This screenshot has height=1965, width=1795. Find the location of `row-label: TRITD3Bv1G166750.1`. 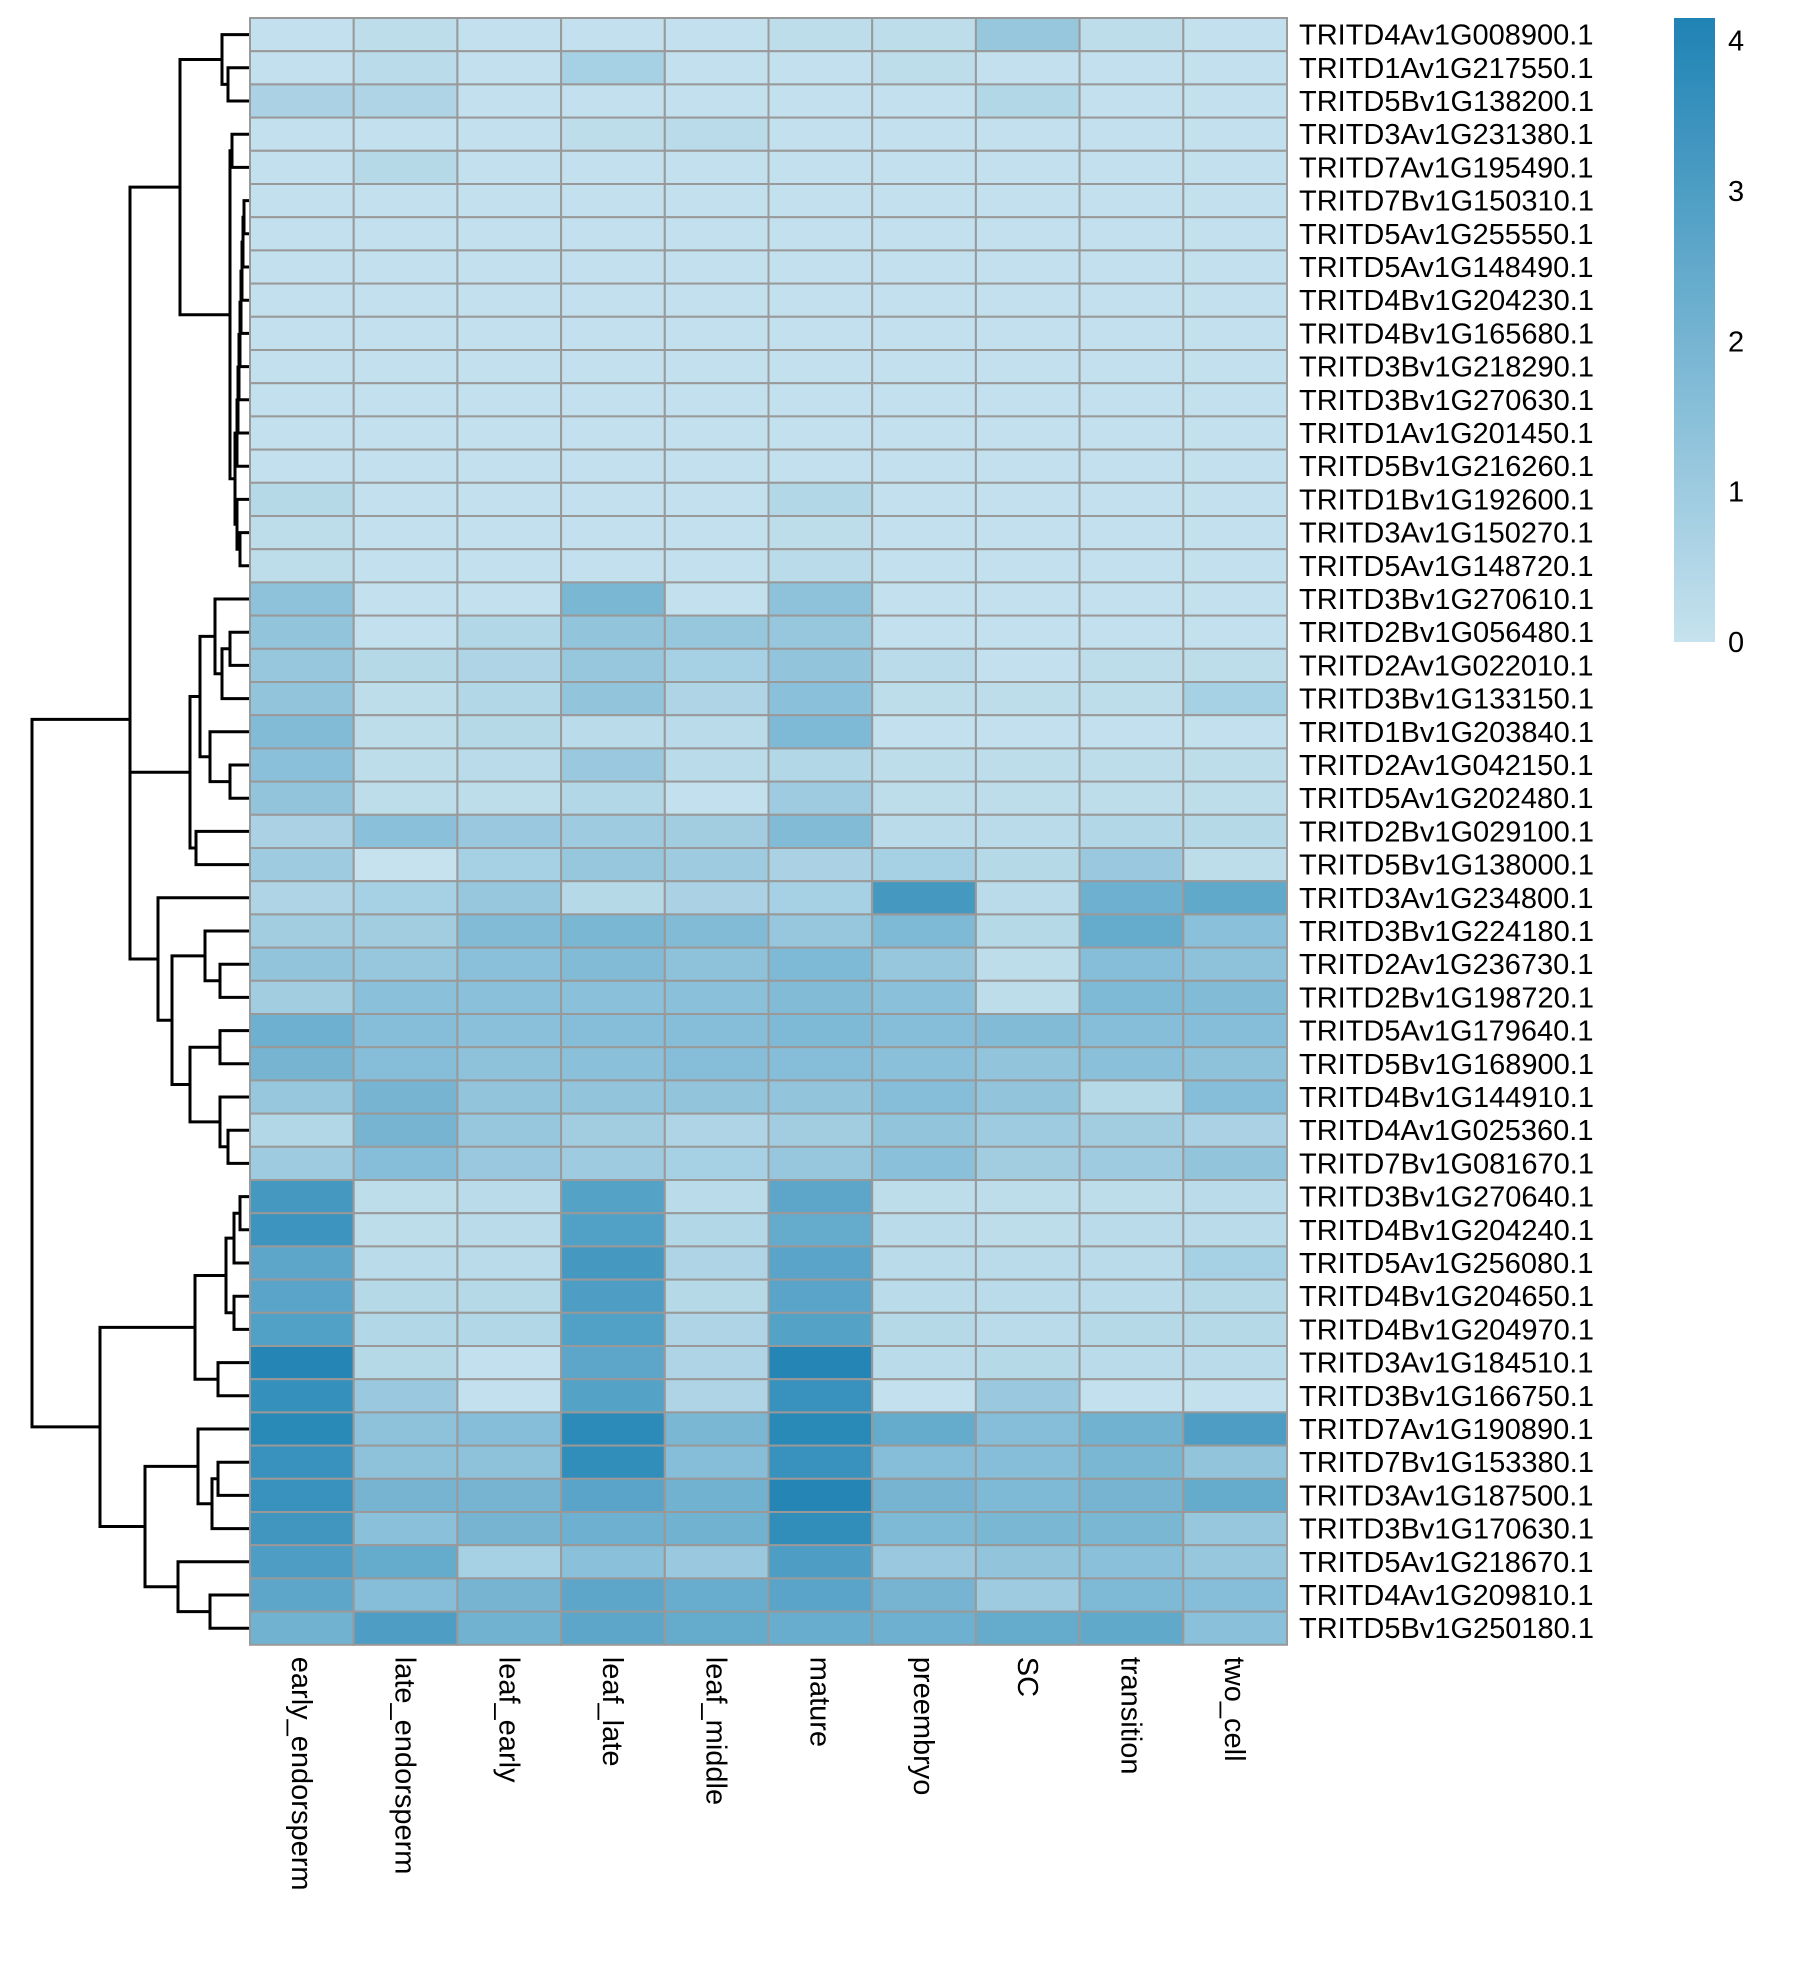

row-label: TRITD3Bv1G166750.1 is located at coordinates (1446, 1397).